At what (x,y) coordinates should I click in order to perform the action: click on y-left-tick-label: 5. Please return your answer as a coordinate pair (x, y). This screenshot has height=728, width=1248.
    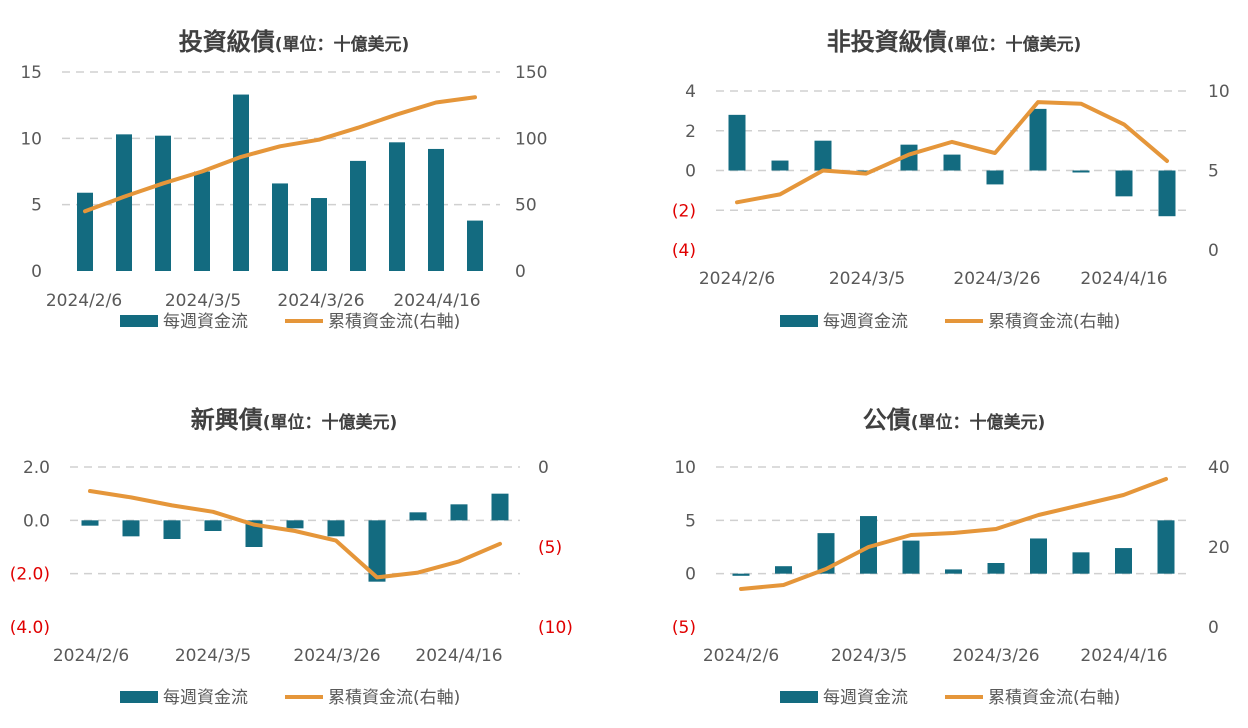
    Looking at the image, I should click on (36, 206).